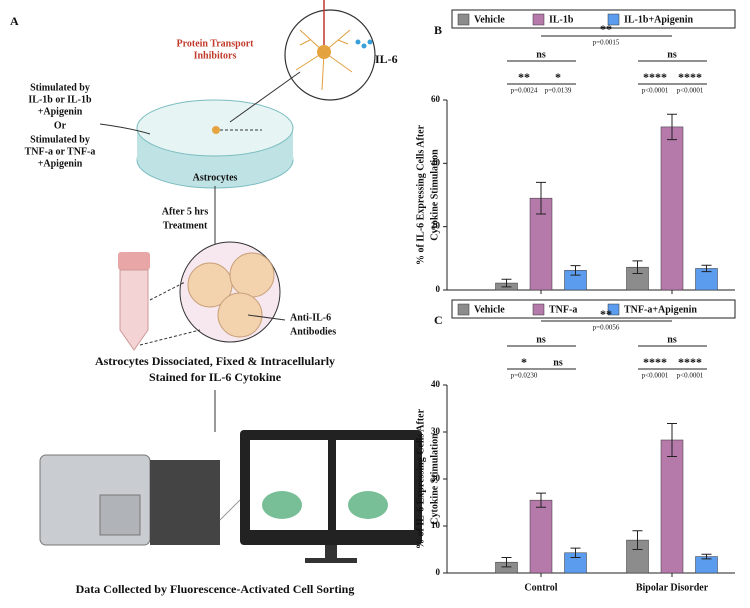  Describe the element at coordinates (438, 320) in the screenshot. I see `panel-label: C` at that location.